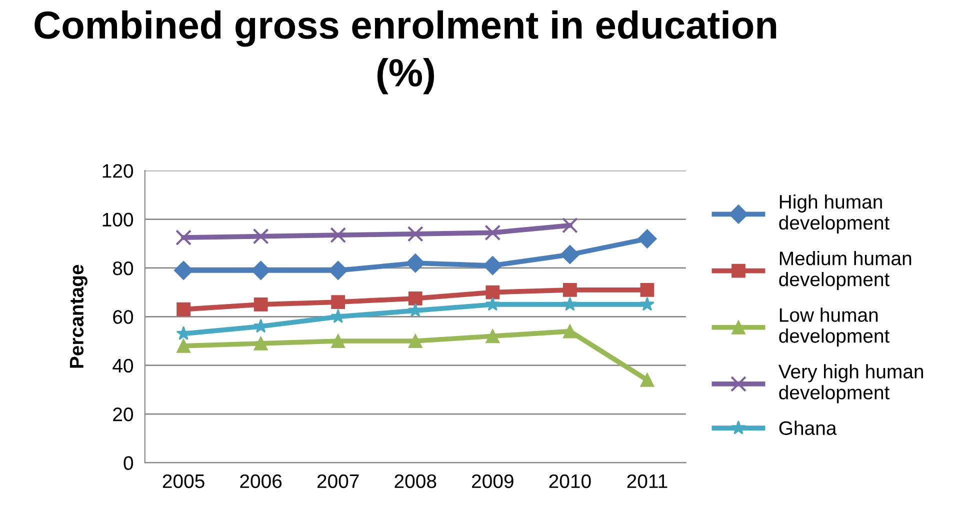 This screenshot has width=966, height=517. Describe the element at coordinates (118, 219) in the screenshot. I see `y-tick-label: 100` at that location.